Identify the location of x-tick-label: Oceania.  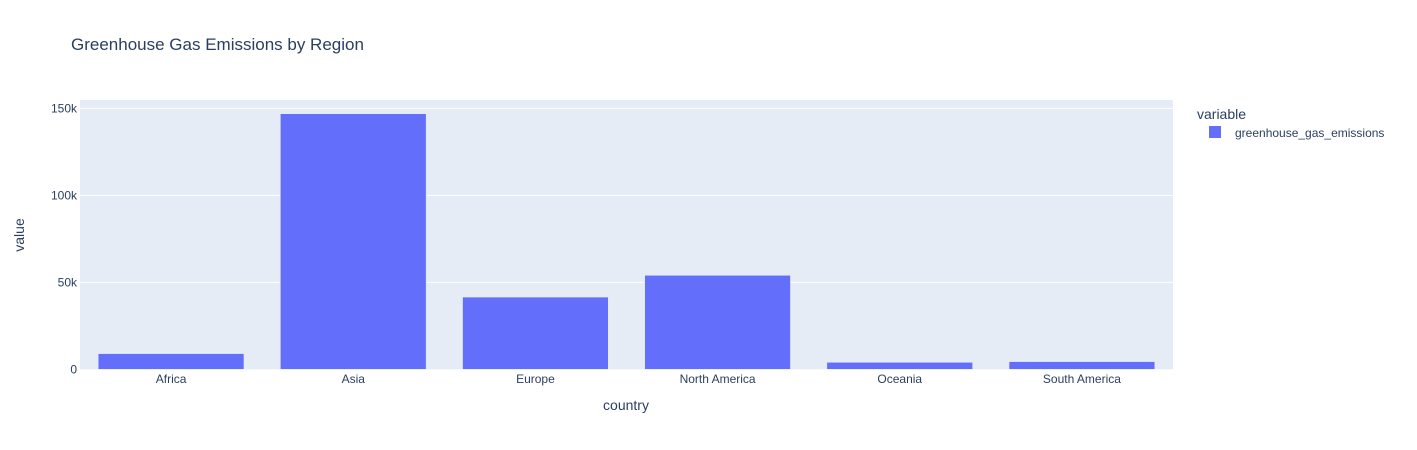
(899, 379).